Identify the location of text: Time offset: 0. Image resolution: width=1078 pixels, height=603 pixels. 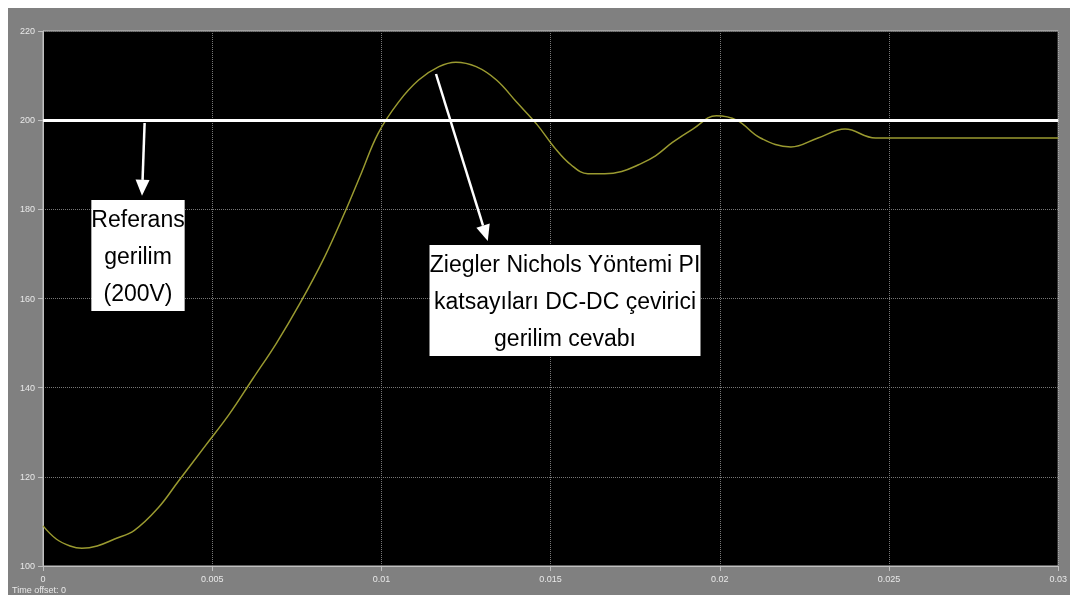
(39, 589).